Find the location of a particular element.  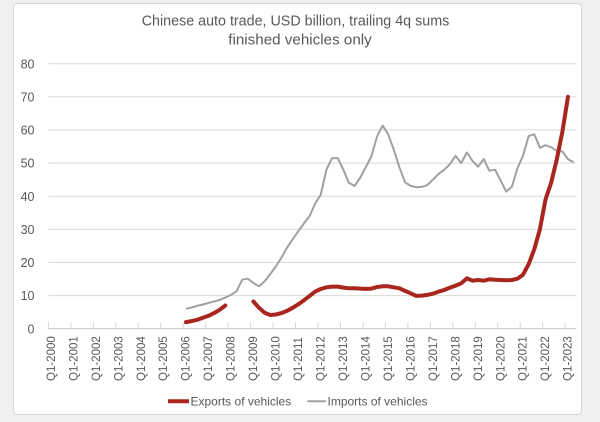

svg-text: Q1-2010 is located at coordinates (277, 358).